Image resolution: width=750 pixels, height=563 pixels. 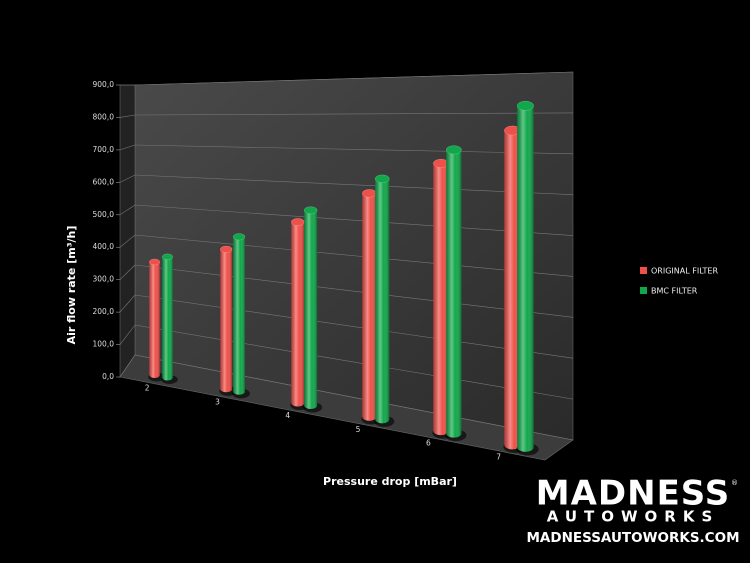 I want to click on legend-label: BMC FILTER, so click(x=674, y=291).